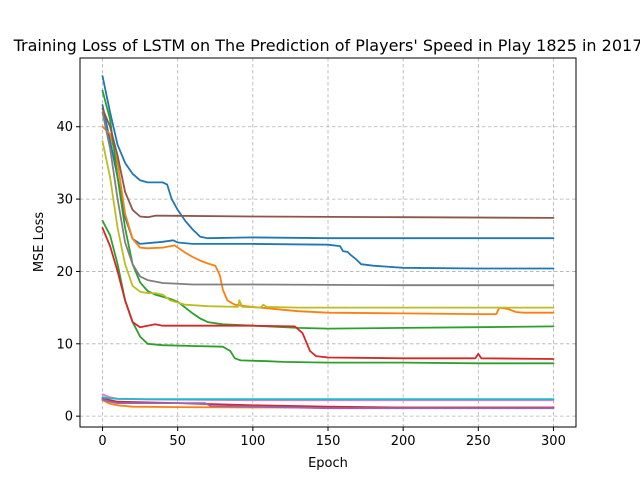  Describe the element at coordinates (403, 441) in the screenshot. I see `x-tick-label: 200` at that location.